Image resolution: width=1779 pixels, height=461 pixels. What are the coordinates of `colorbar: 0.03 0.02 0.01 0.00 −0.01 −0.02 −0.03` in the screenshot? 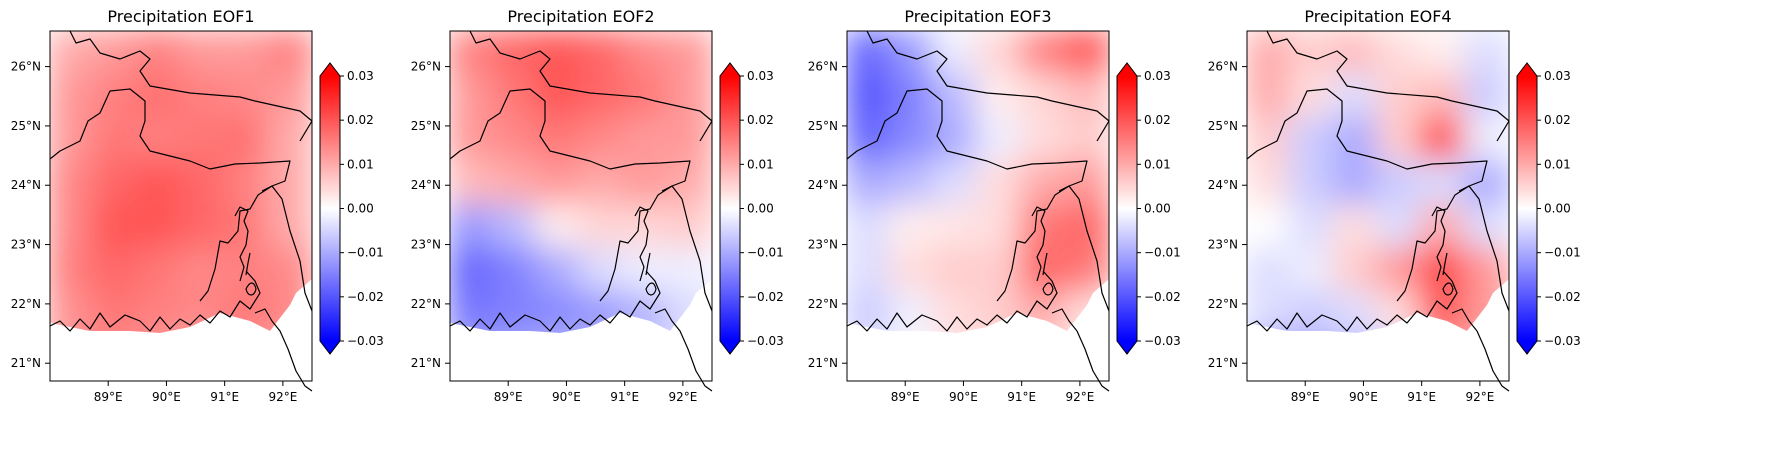 It's located at (751, 208).